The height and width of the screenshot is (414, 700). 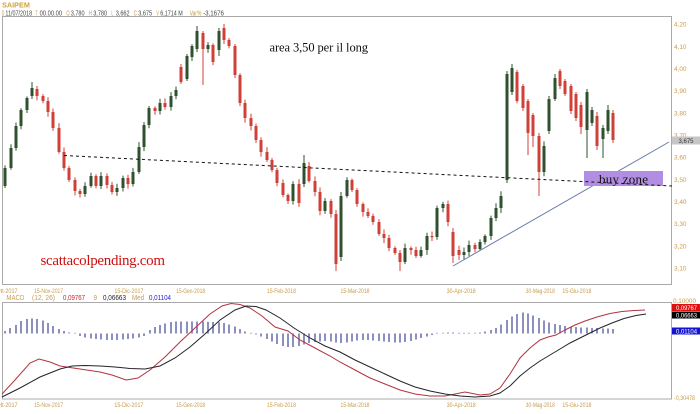 What do you see at coordinates (123, 14) in the screenshot?
I see `svg-text: 3,662` at bounding box center [123, 14].